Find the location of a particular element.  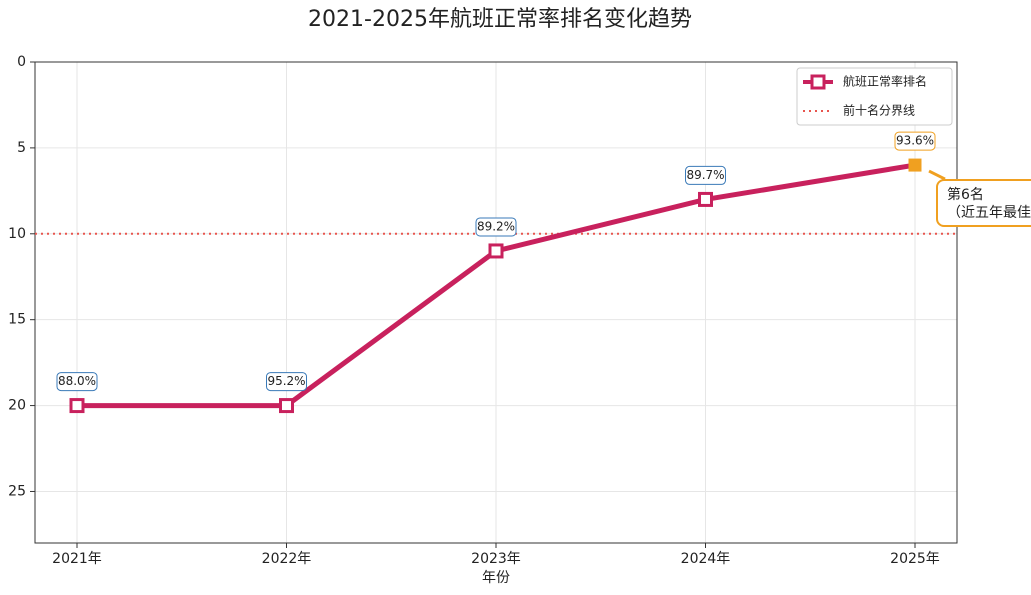

annotation-text: 第6名 is located at coordinates (965, 194).